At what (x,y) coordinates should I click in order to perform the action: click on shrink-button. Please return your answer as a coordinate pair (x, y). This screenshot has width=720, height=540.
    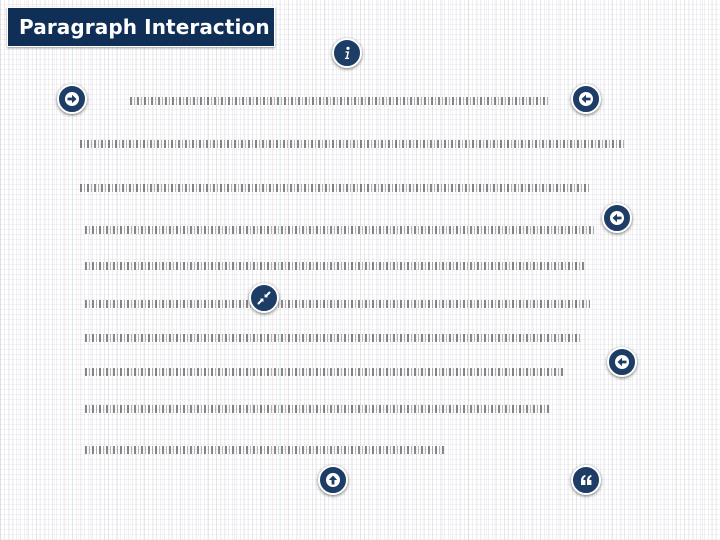
    Looking at the image, I should click on (264, 298).